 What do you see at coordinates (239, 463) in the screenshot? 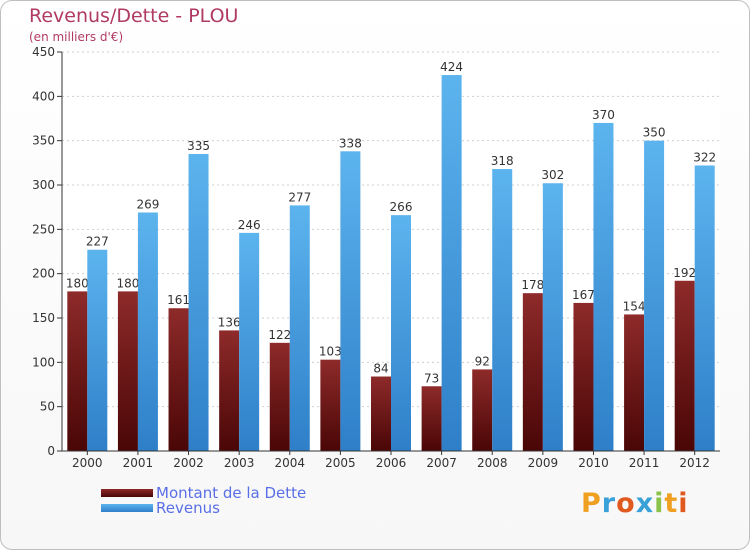
I see `x-tick-label: 2003` at bounding box center [239, 463].